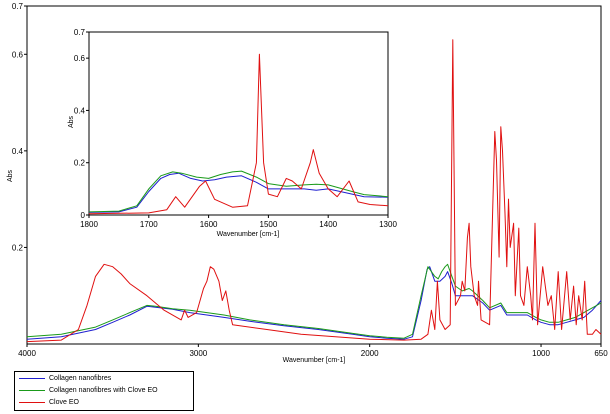  I want to click on legend-item-clove: Clove EO, so click(49, 403).